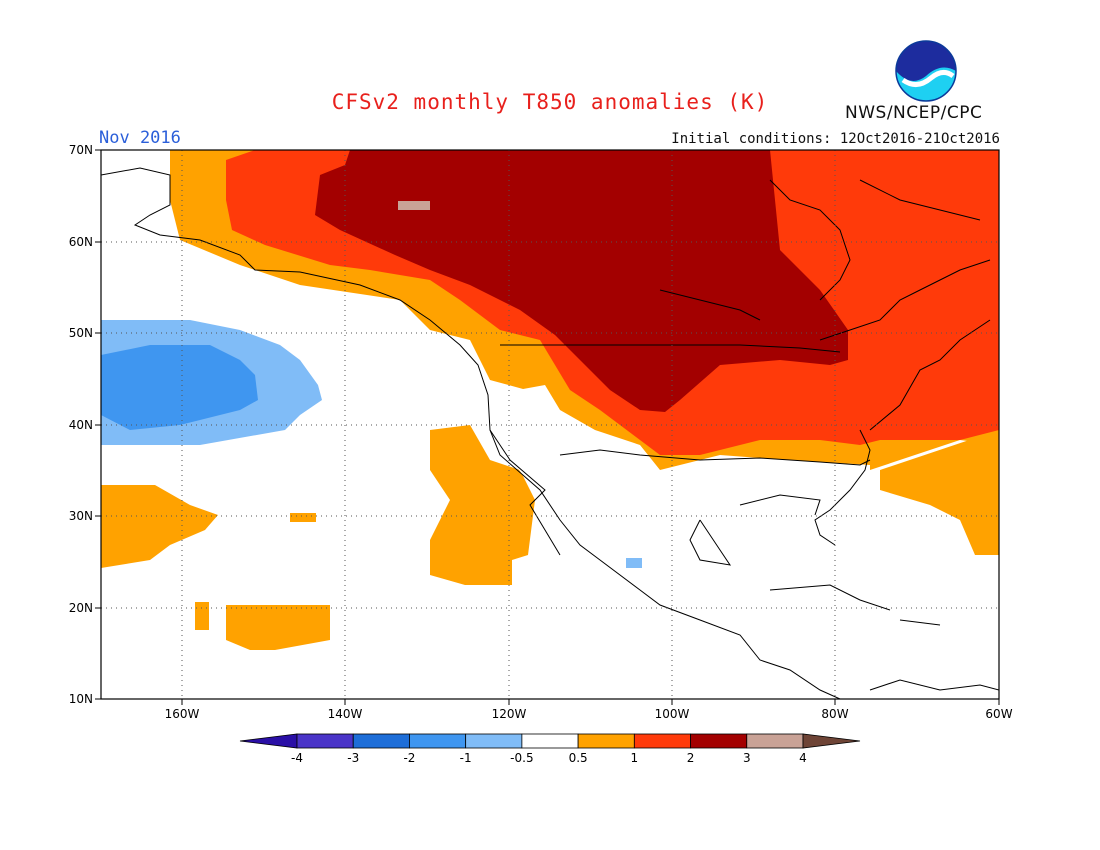  Describe the element at coordinates (81, 150) in the screenshot. I see `lat-label: 70N` at that location.